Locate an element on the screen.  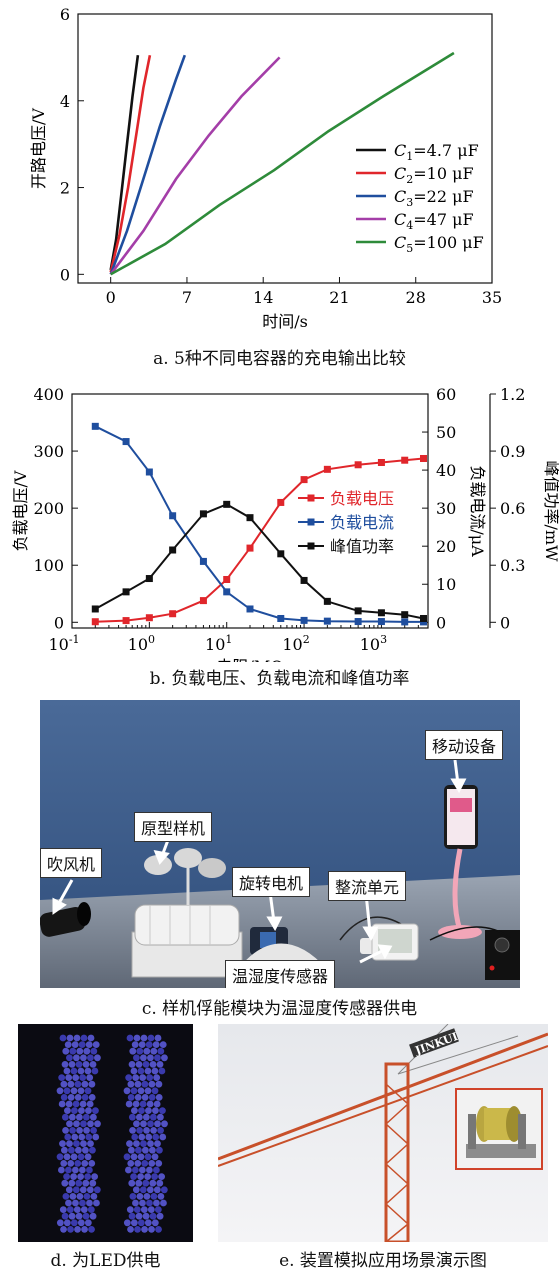
y-right-tick-label: 0 is located at coordinates (441, 622).